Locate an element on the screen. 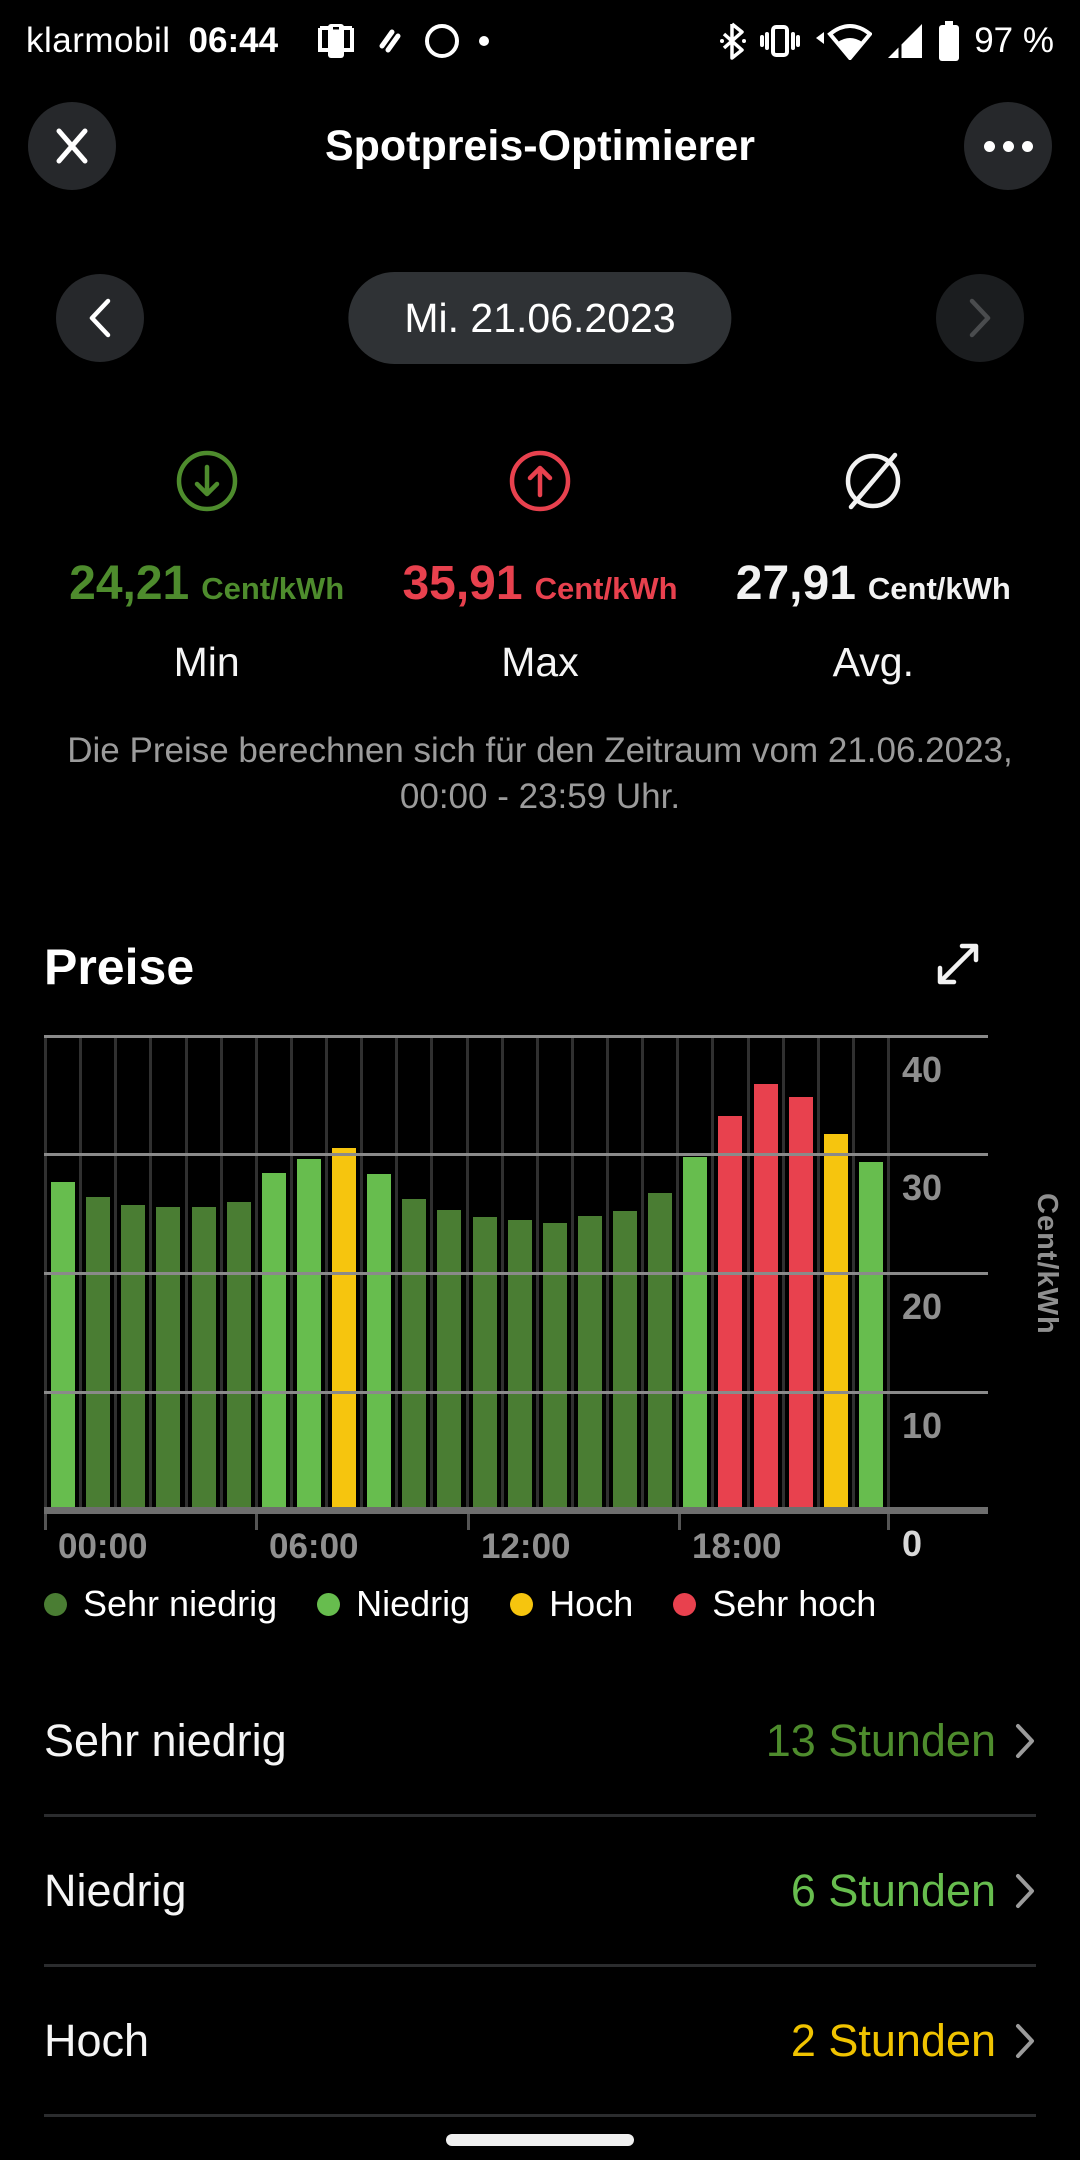 The image size is (1080, 2160). stat-max: 35,91 Cent/kWh Max is located at coordinates (539, 566).